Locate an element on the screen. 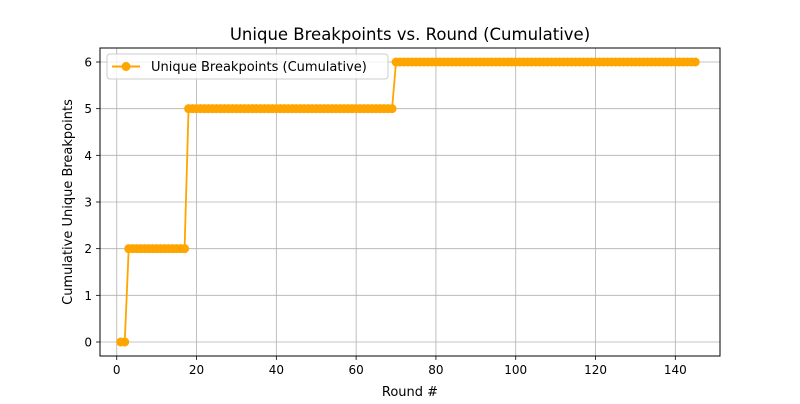  legend-label: Unique Breakpoints (Cumulative) is located at coordinates (259, 67).